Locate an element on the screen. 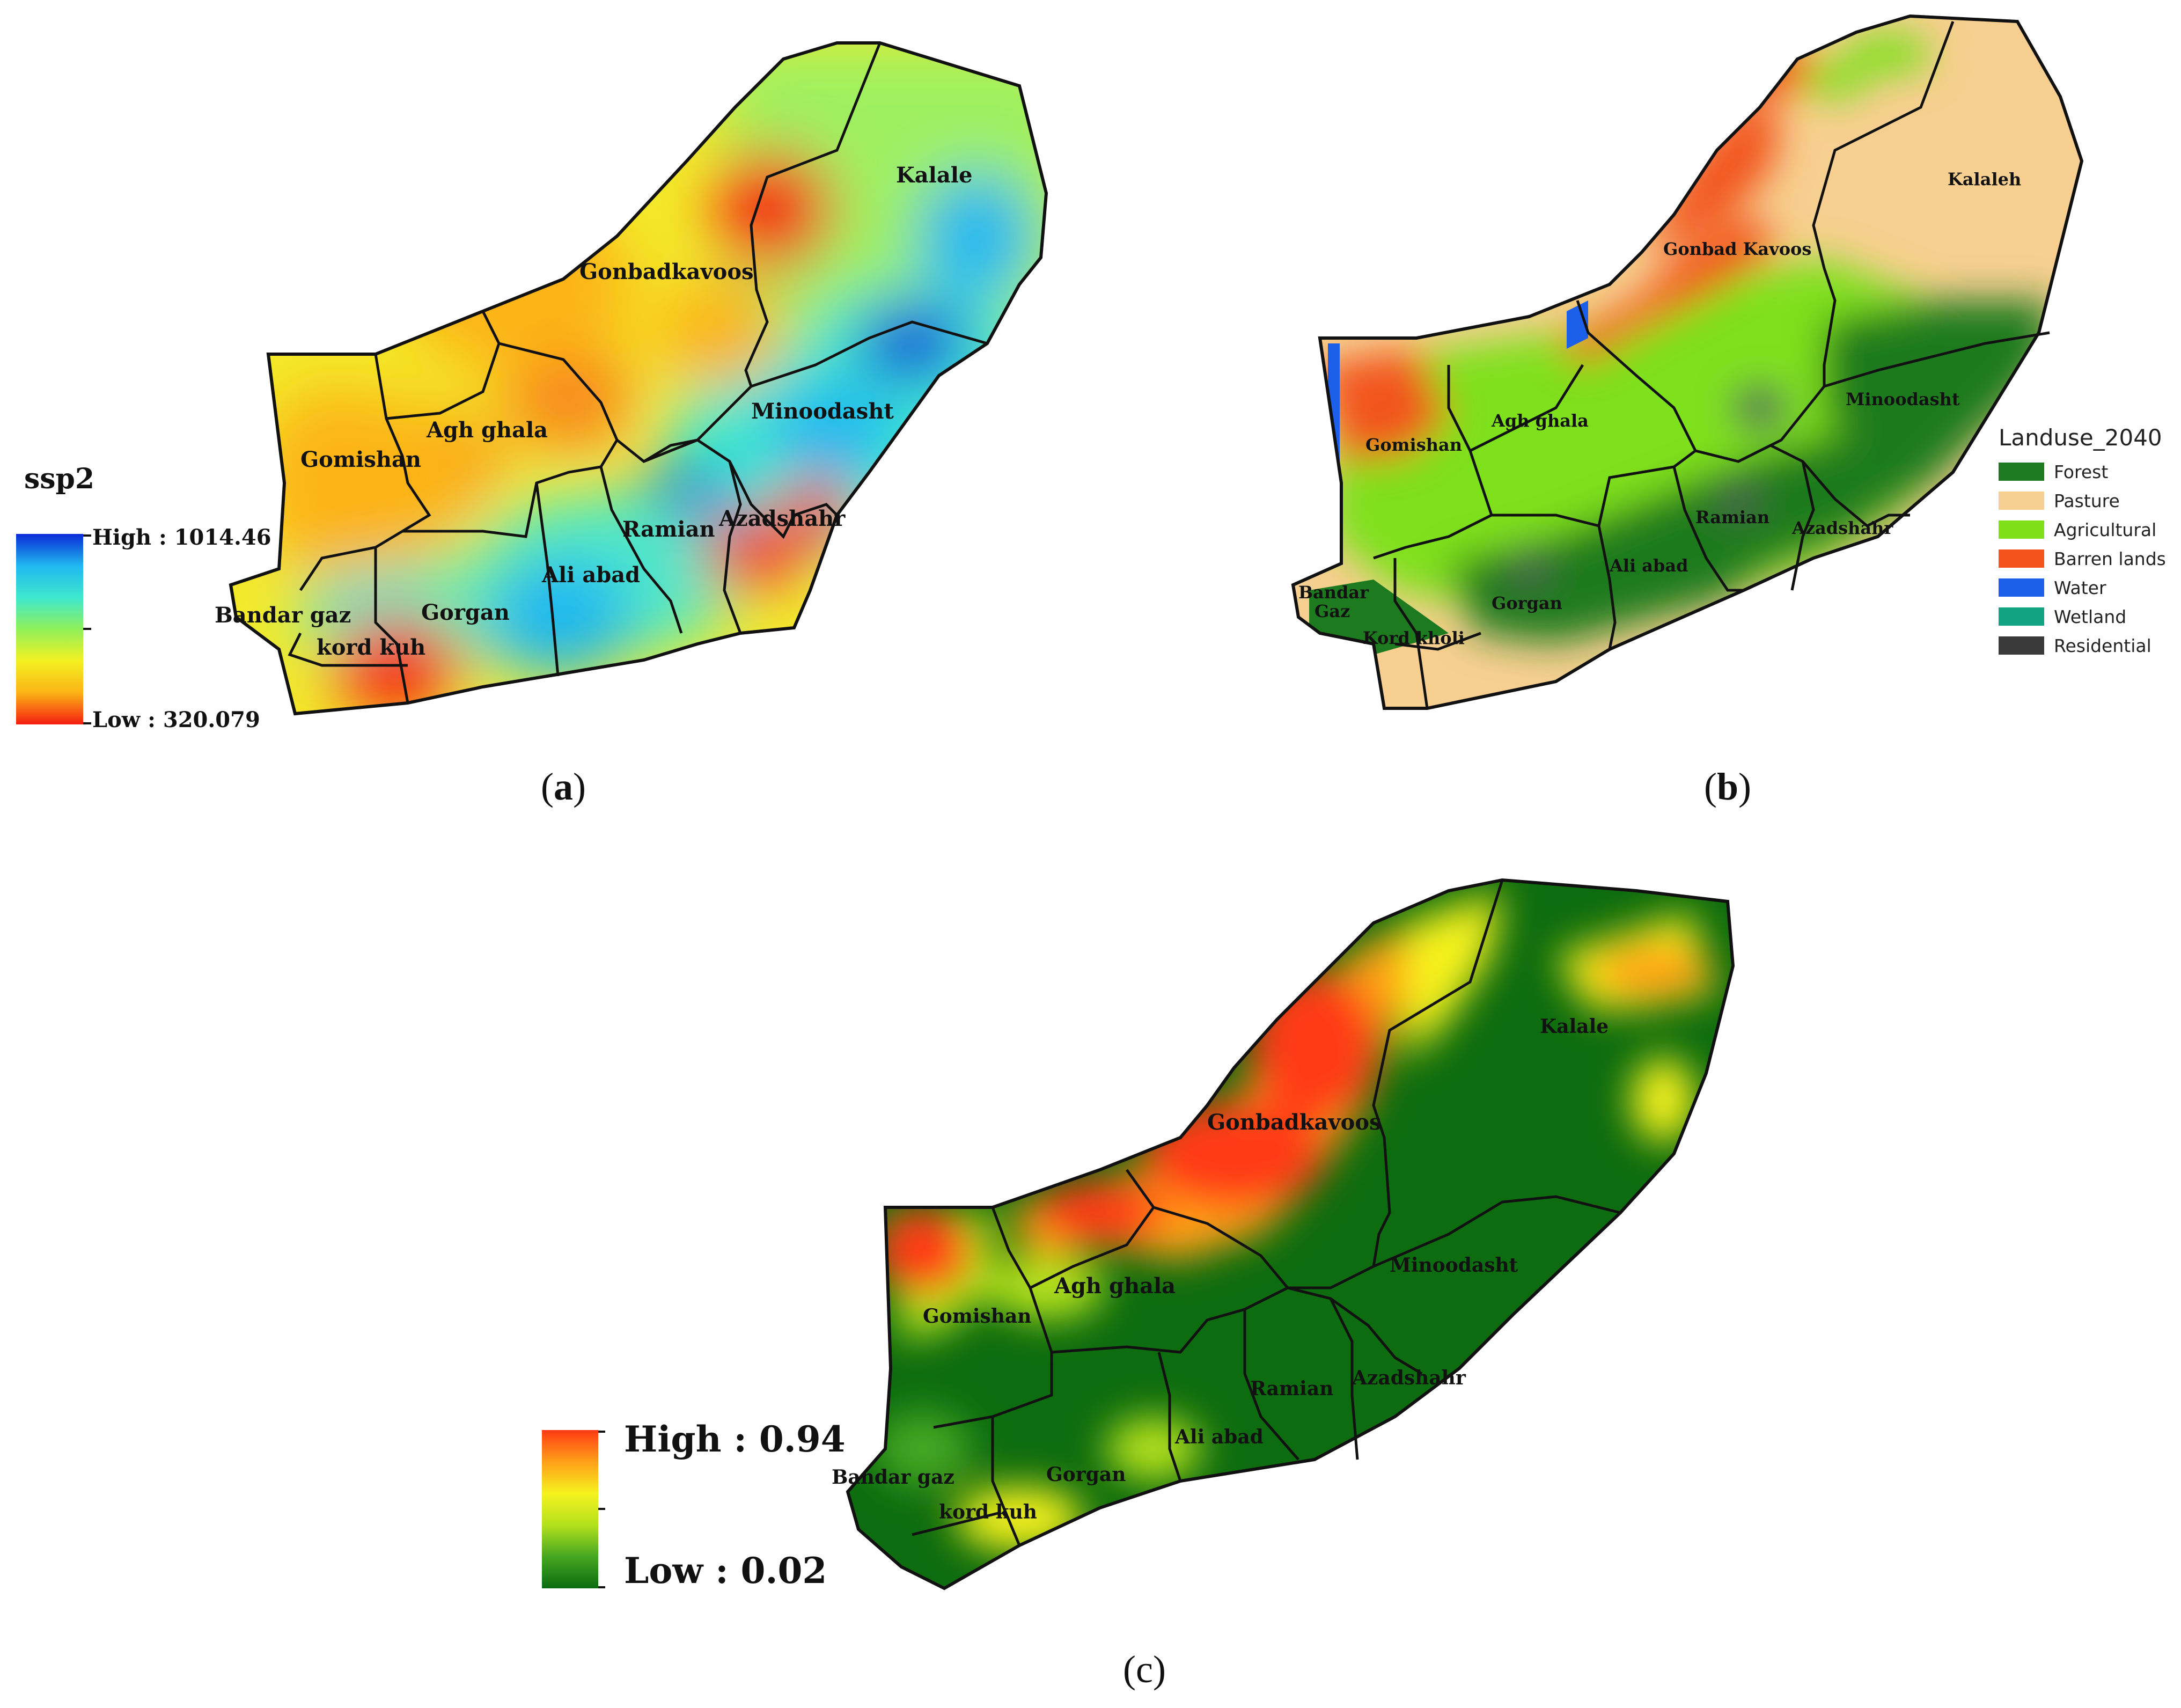 The image size is (2181, 1708). label-bandar-b: Bandar is located at coordinates (1333, 592).